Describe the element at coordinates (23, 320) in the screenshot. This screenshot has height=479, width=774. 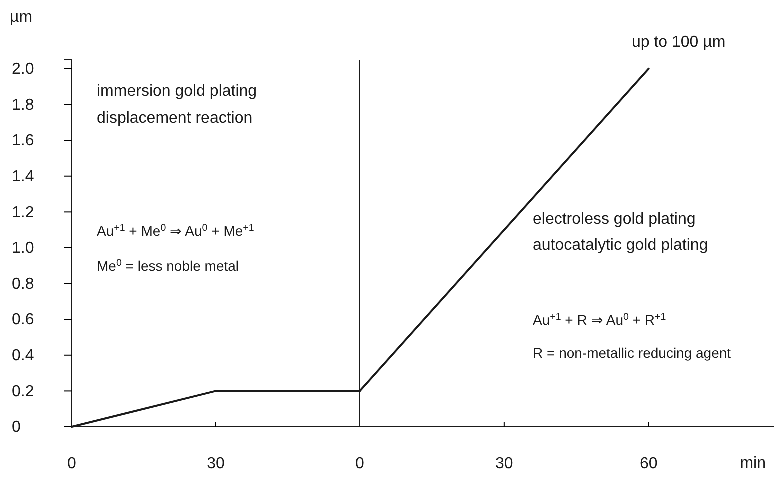
I see `y-tick-label: 0.6` at that location.